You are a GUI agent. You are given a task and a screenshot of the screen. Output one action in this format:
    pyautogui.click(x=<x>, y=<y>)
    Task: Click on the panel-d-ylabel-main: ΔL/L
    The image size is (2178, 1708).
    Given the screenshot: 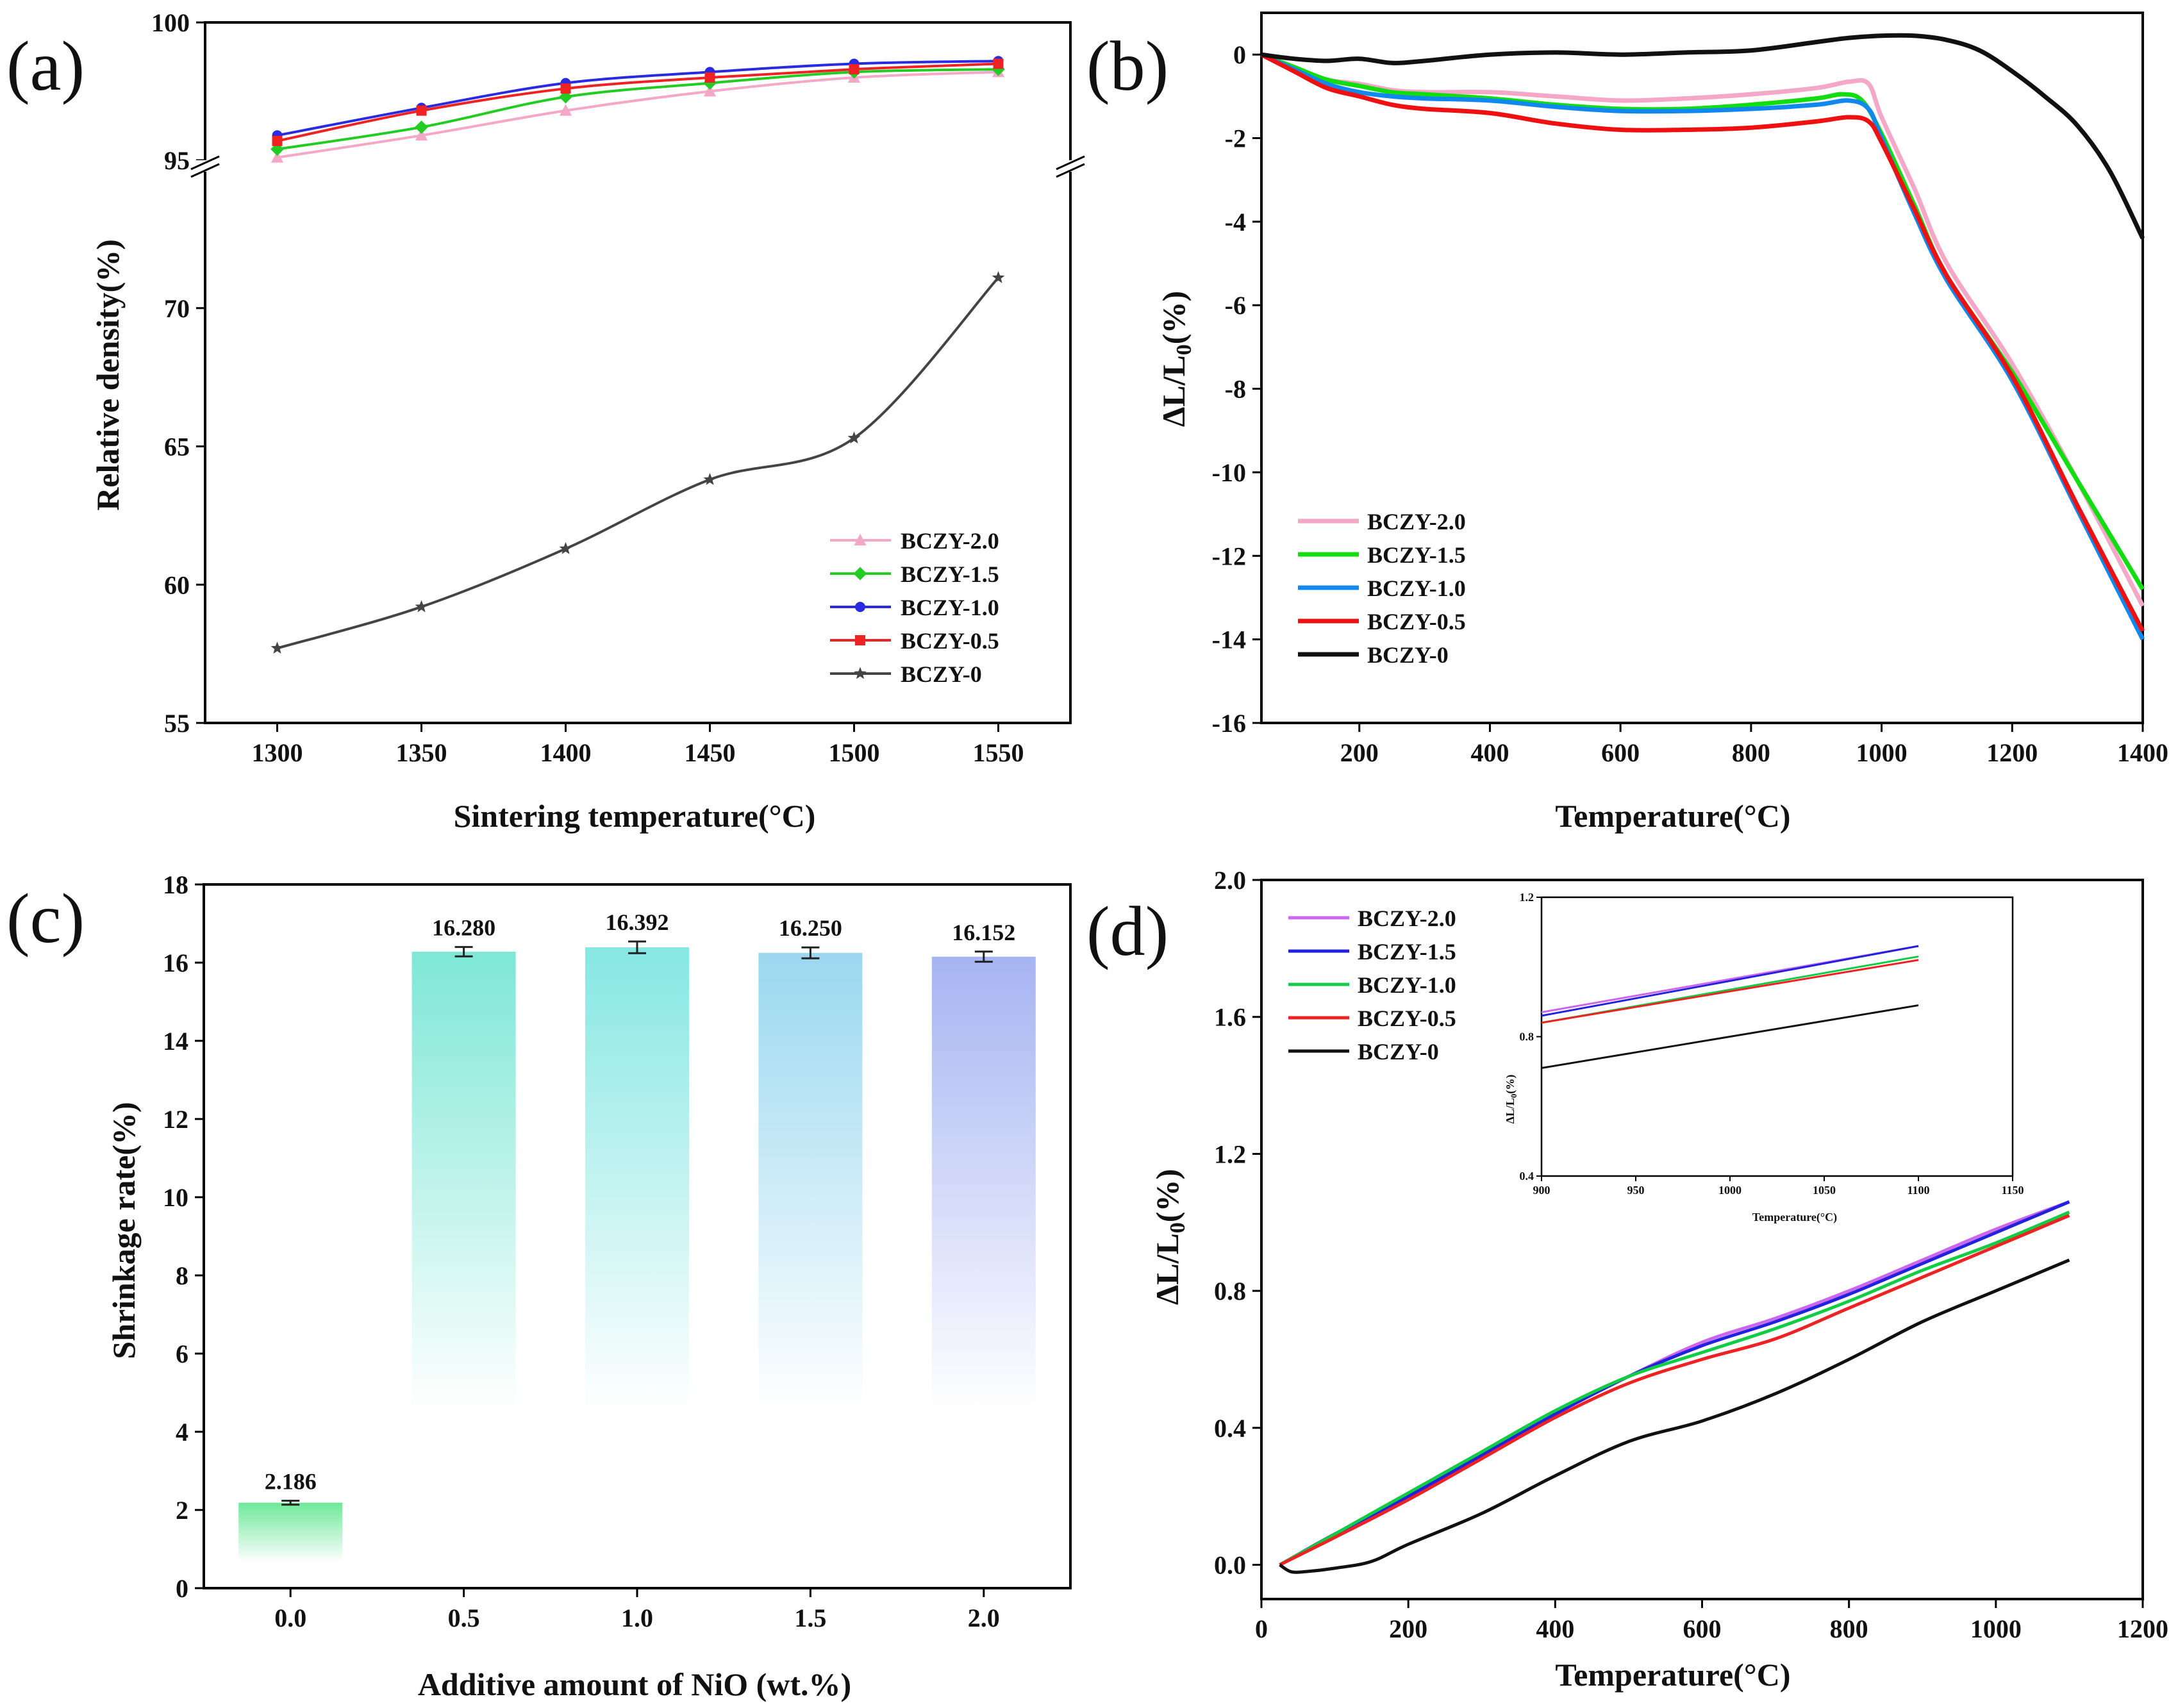 What is the action you would take?
    pyautogui.click(x=1167, y=1269)
    